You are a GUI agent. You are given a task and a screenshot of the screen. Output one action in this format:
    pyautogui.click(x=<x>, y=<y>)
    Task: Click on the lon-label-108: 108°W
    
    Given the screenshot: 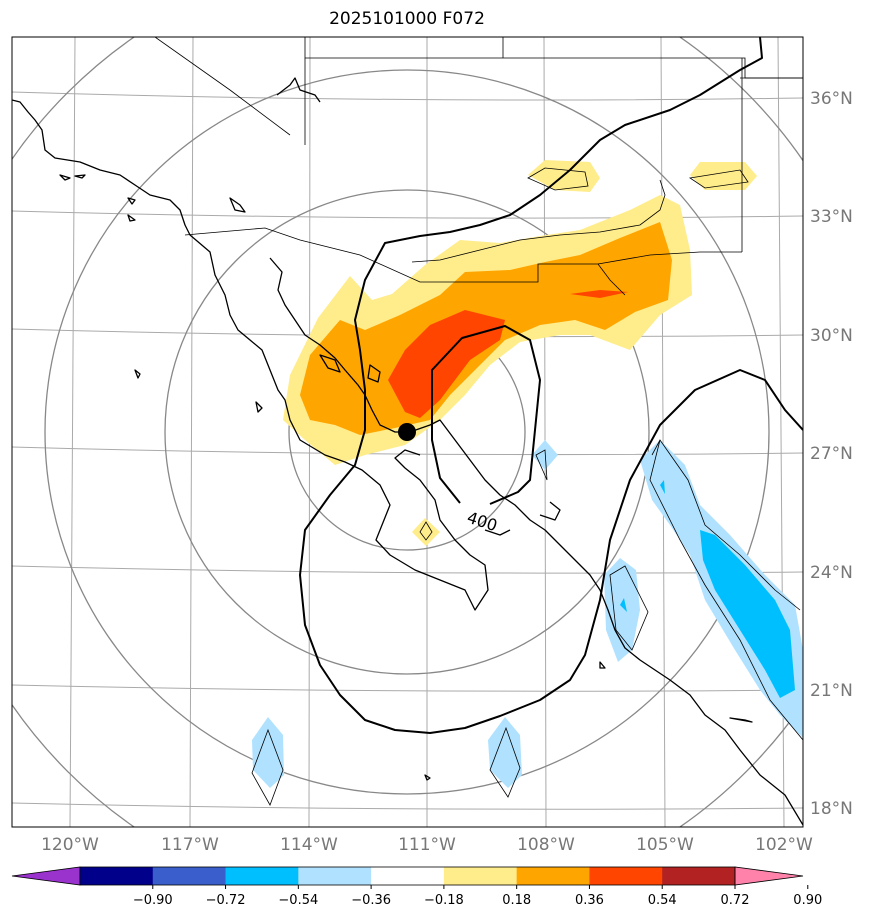 What is the action you would take?
    pyautogui.click(x=546, y=845)
    